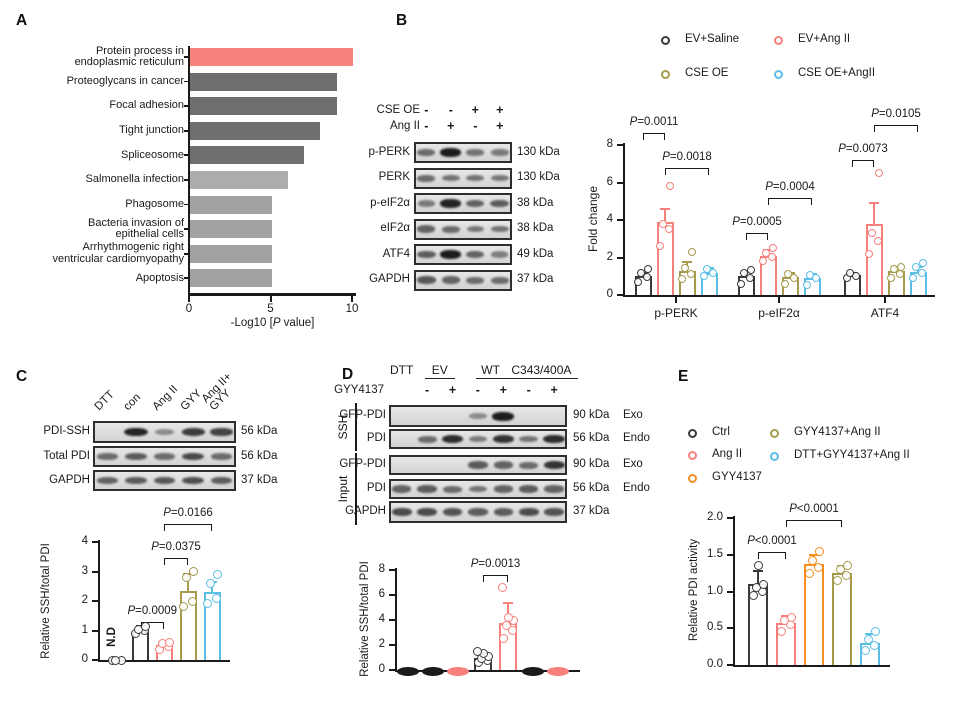 The image size is (961, 708). What do you see at coordinates (715, 627) in the screenshot?
I see `y-tick-label: 0.5` at bounding box center [715, 627].